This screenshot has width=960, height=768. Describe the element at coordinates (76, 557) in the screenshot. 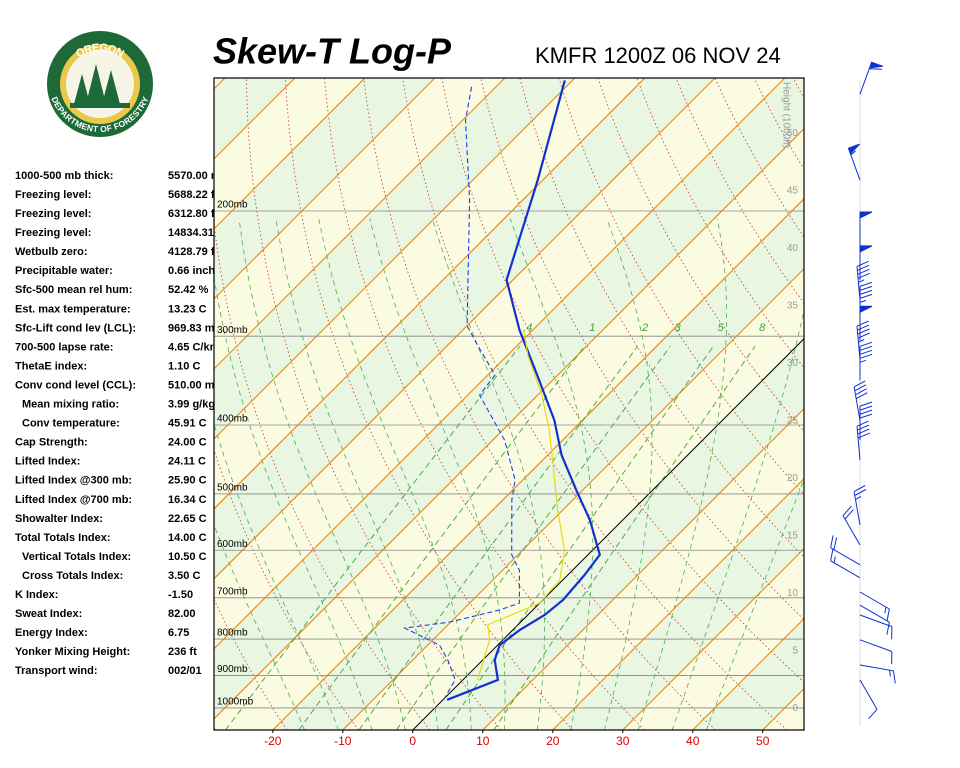

I see `stat-label: Vertical Totals Index:` at that location.